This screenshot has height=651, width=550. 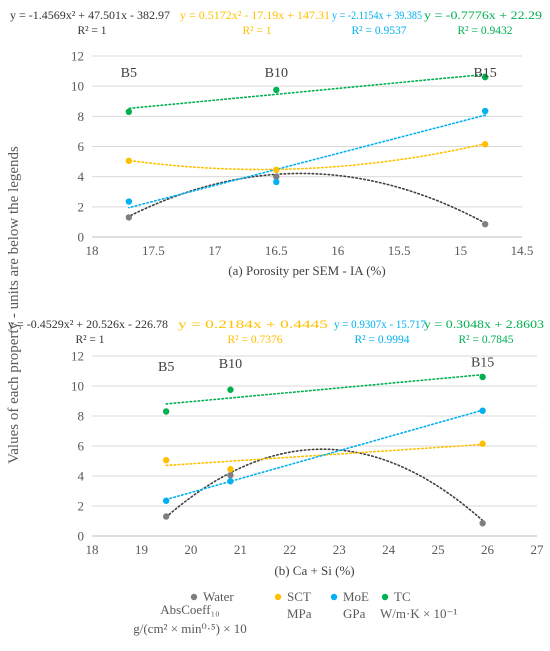 What do you see at coordinates (88, 325) in the screenshot?
I see `equation-water: y = -0.4529x² + 20.526x - 226.78` at bounding box center [88, 325].